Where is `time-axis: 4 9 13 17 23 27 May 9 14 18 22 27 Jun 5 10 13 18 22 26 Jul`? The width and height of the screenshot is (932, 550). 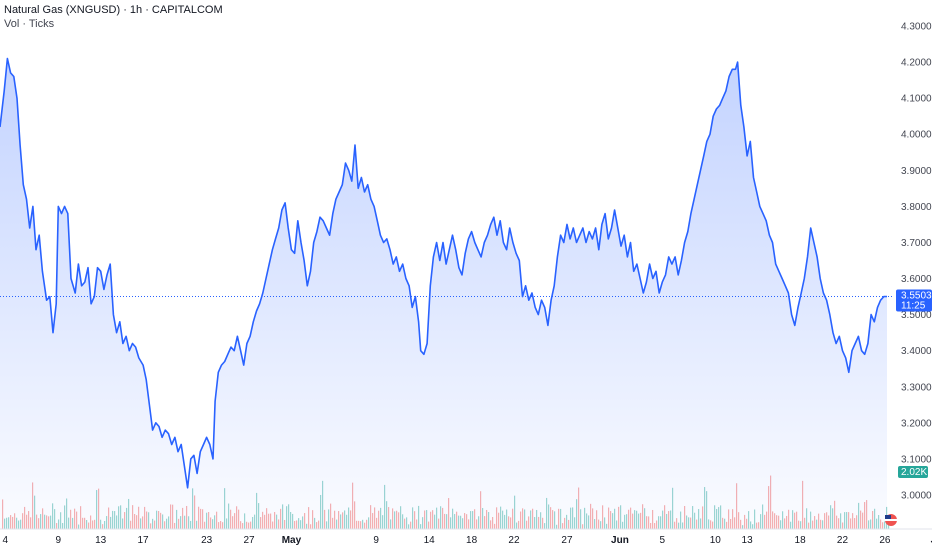
time-axis: 4 9 13 17 23 27 May 9 14 18 22 27 Jun 5 10 13 18 22 26 Jul is located at coordinates (467, 540).